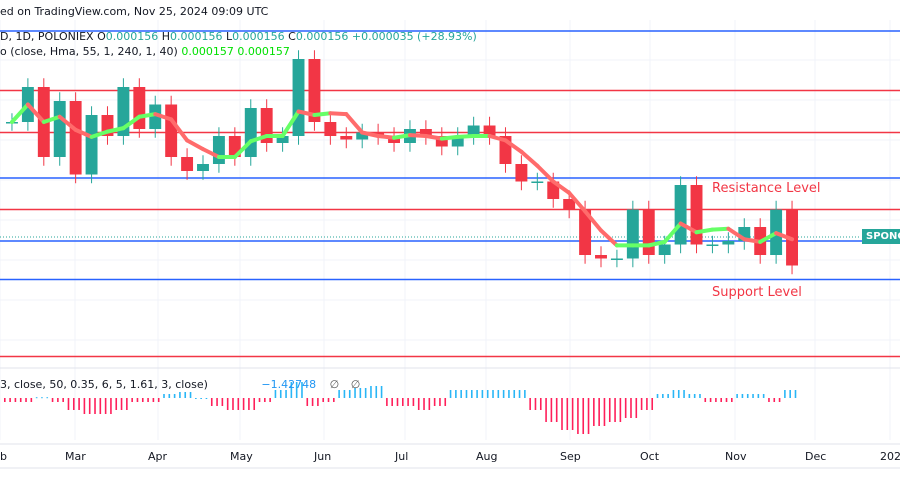 The width and height of the screenshot is (900, 500). What do you see at coordinates (89, 51) in the screenshot?
I see `indicator-name: o (close, Hma, 55, 1, 240, 1, 40)` at bounding box center [89, 51].